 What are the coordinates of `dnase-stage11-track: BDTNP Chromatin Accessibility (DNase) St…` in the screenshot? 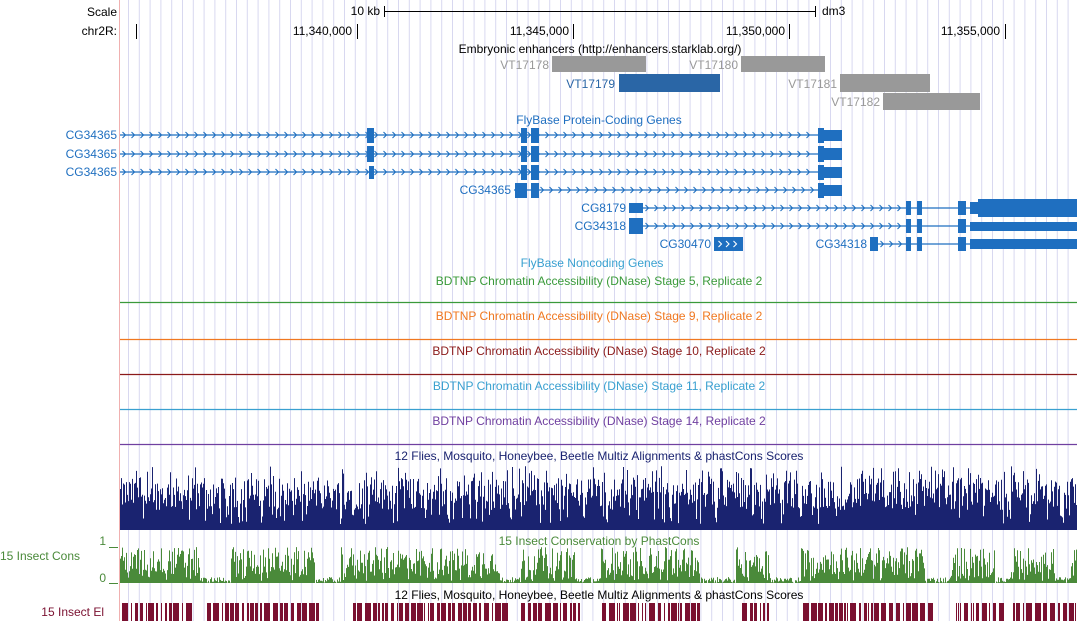 It's located at (598, 395).